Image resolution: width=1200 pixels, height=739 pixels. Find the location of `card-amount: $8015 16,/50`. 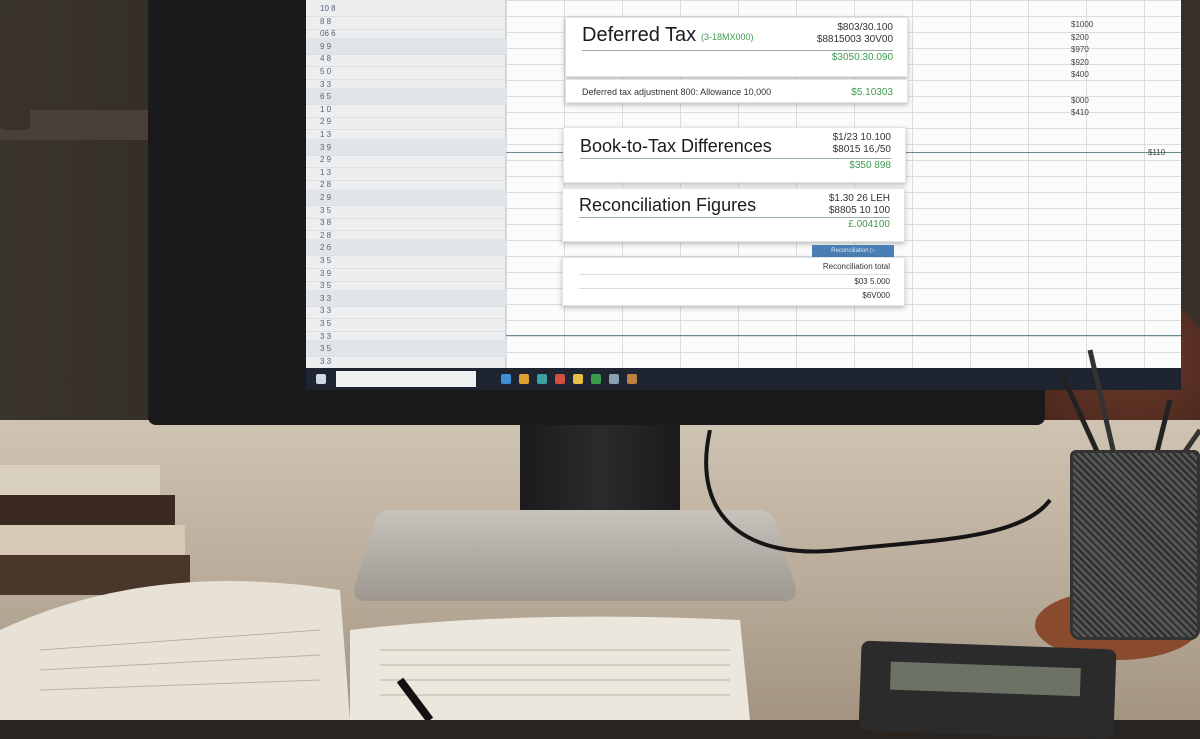

card-amount: $8015 16,/50 is located at coordinates (861, 149).